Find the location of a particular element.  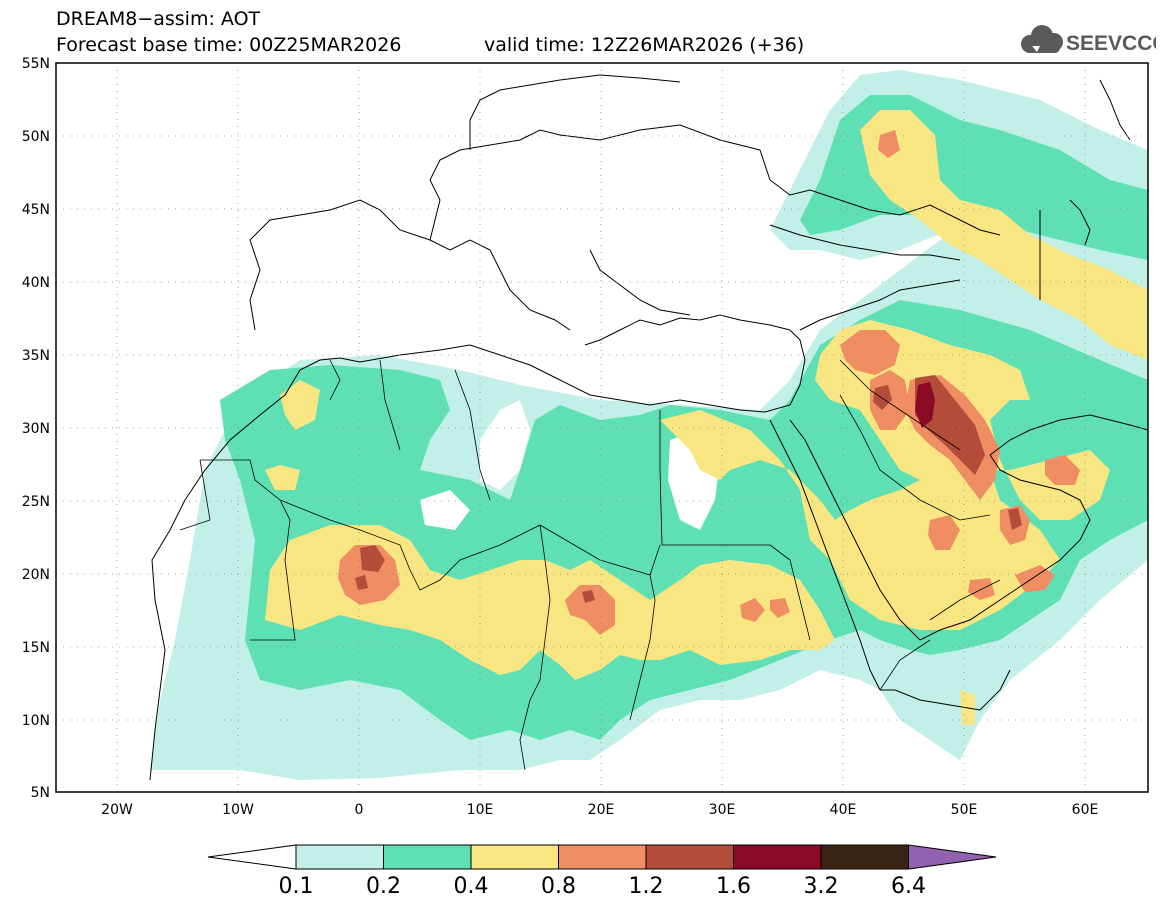

seevccc-logo: SEEVCCC is located at coordinates (1088, 40).